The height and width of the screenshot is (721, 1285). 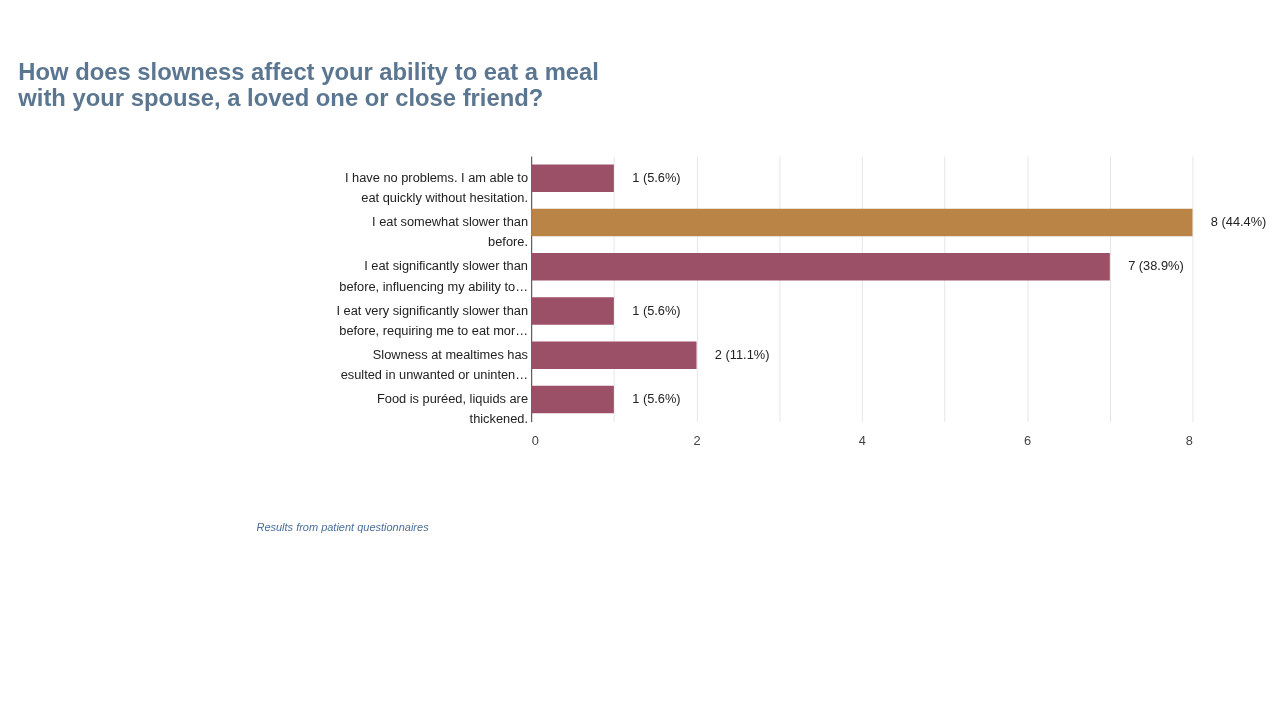 What do you see at coordinates (1189, 441) in the screenshot?
I see `x-tick-label: 8` at bounding box center [1189, 441].